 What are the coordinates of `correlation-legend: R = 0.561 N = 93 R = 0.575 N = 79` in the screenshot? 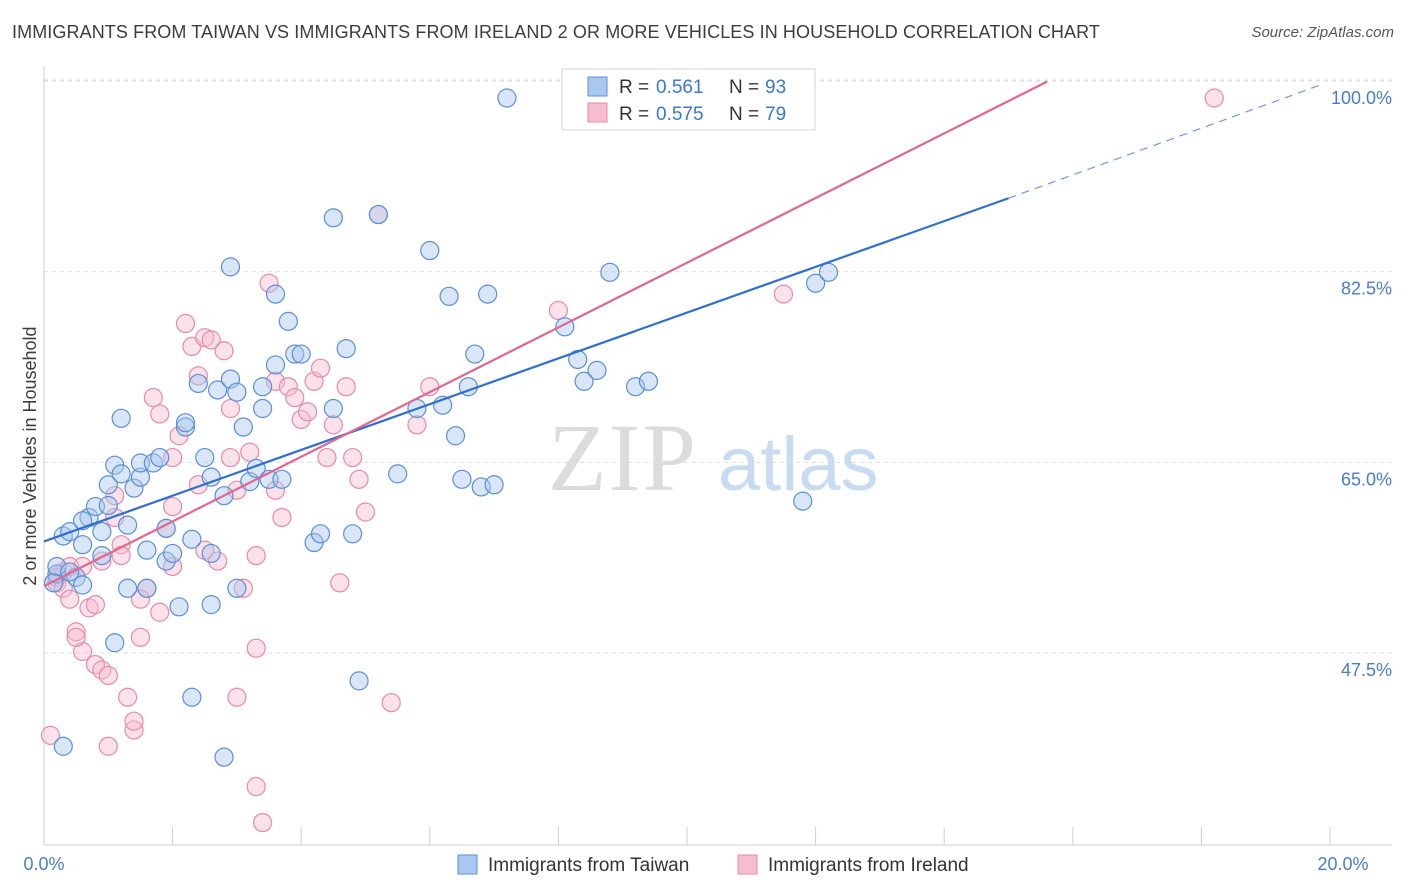 It's located at (688, 99).